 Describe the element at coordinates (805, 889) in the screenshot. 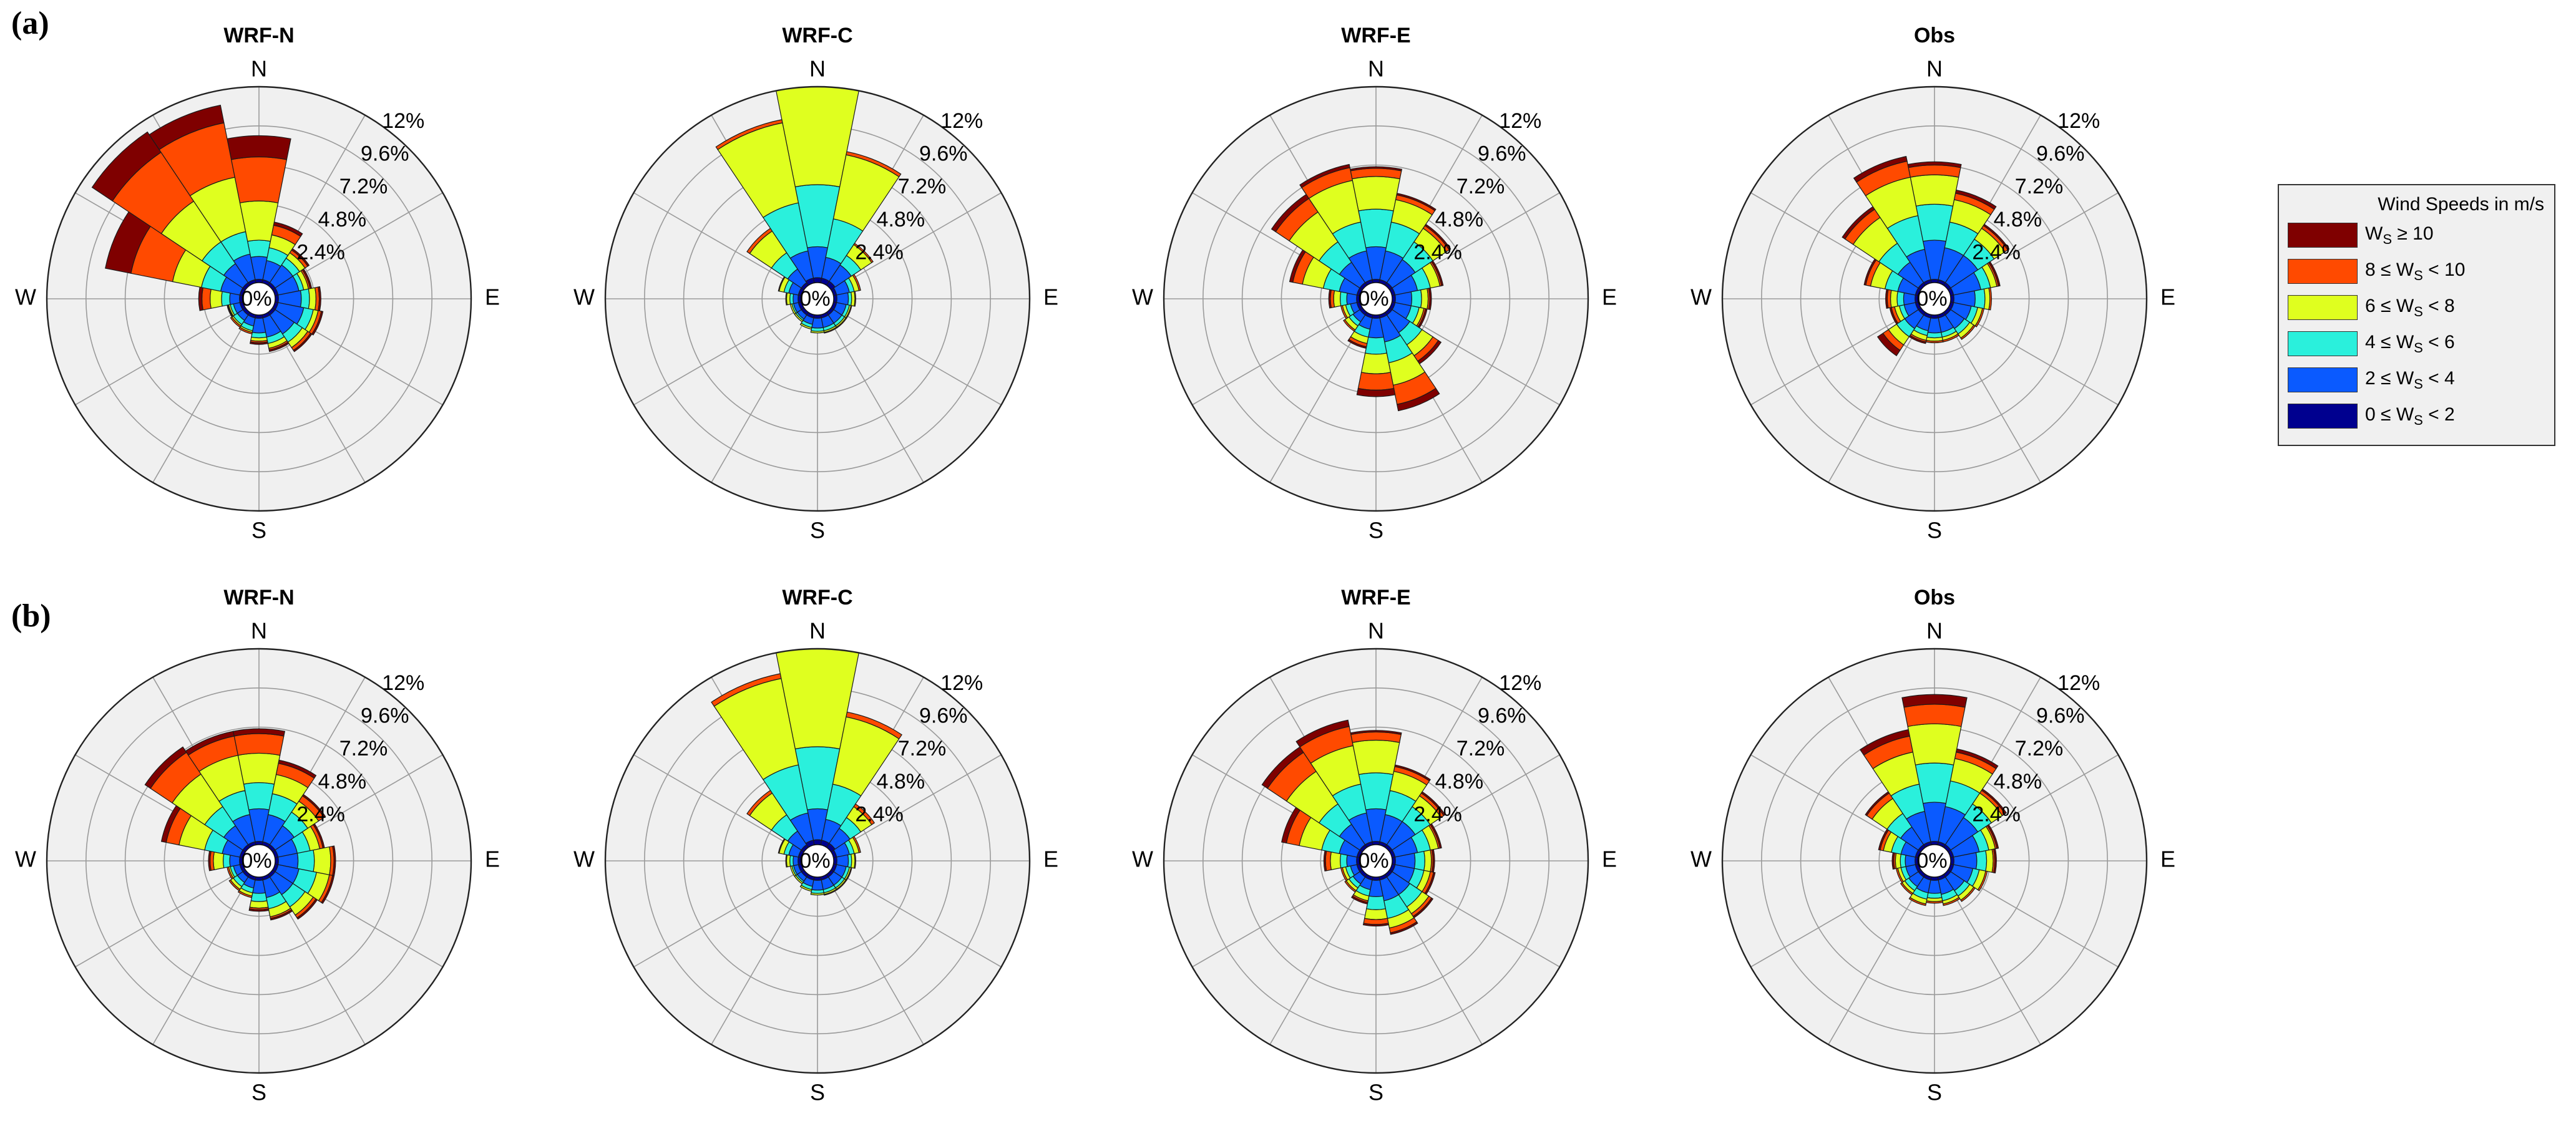

I see `bar-ssw-bin3` at that location.